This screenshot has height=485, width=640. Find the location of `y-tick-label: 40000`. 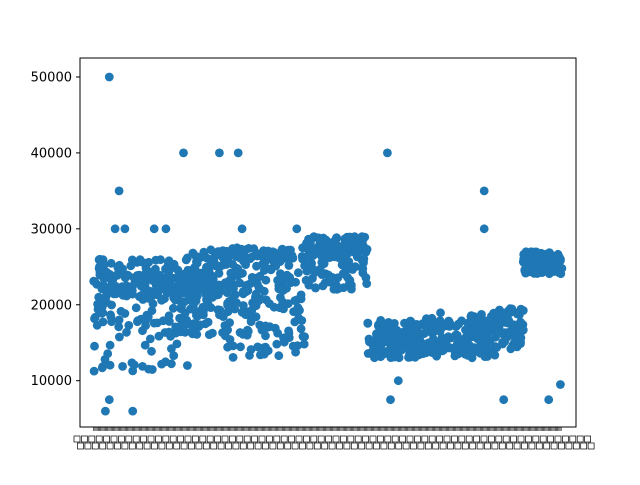

y-tick-label: 40000 is located at coordinates (51, 153).